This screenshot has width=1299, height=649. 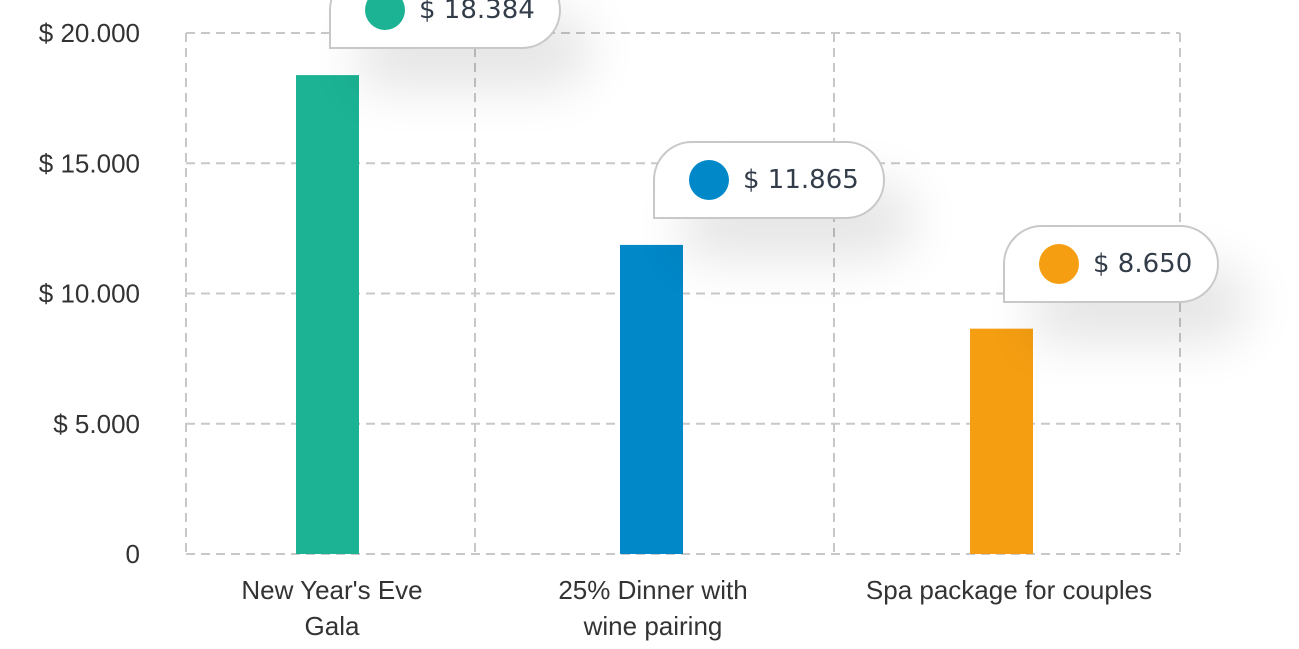 What do you see at coordinates (332, 626) in the screenshot?
I see `x-tick-label-line: Gala` at bounding box center [332, 626].